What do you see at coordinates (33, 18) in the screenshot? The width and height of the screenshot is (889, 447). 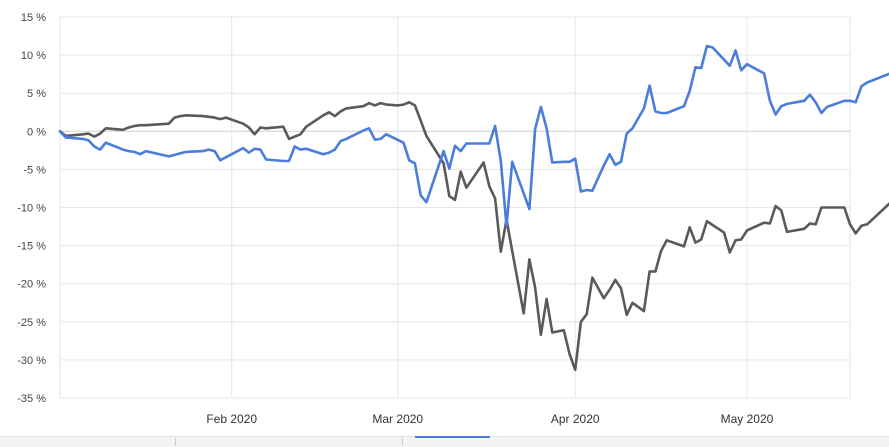 I see `y-tick-label: 15 %` at bounding box center [33, 18].